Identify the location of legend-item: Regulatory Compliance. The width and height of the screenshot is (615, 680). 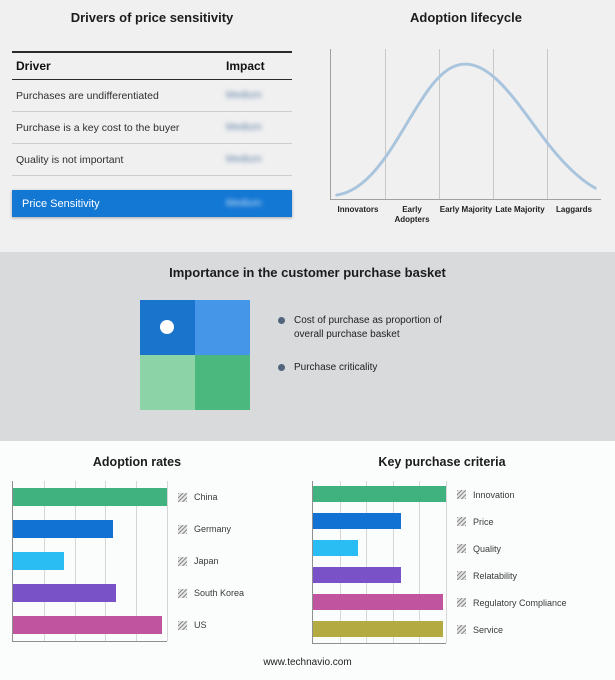
(512, 602).